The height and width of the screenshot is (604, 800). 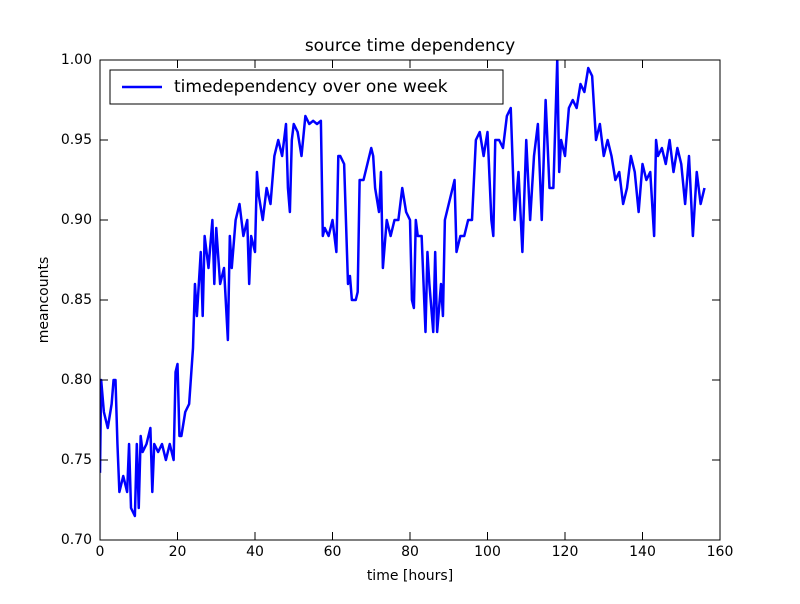 I want to click on x-tick-label: 80, so click(x=410, y=552).